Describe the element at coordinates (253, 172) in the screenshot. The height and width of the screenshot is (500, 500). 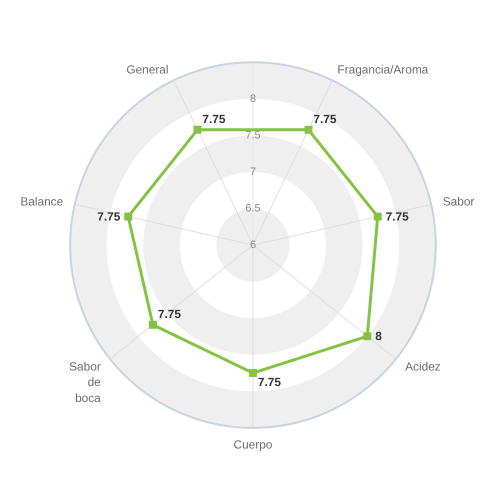
I see `y-tick-label: 7` at that location.